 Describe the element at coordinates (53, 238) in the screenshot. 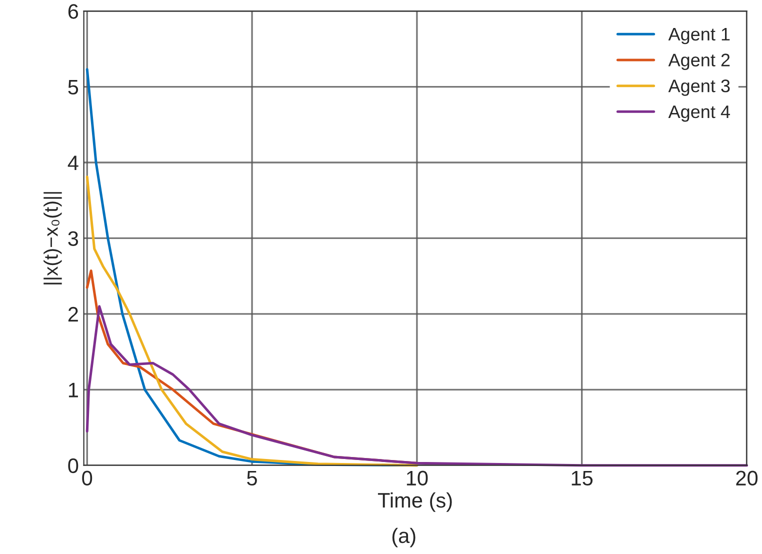

I see `y-axis-title: ||x(t)−x₀(t)||` at that location.